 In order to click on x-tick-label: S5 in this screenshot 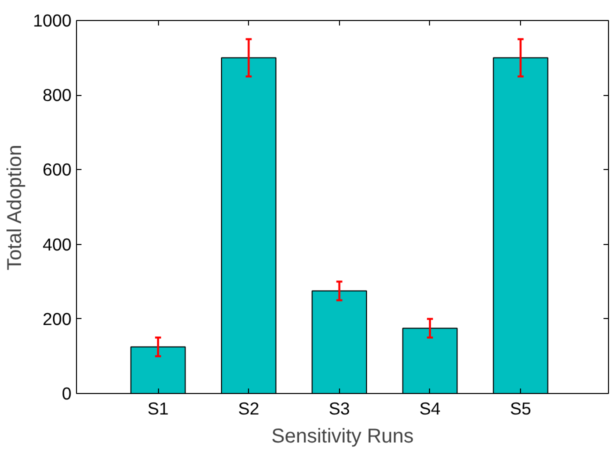, I will do `click(521, 408)`.